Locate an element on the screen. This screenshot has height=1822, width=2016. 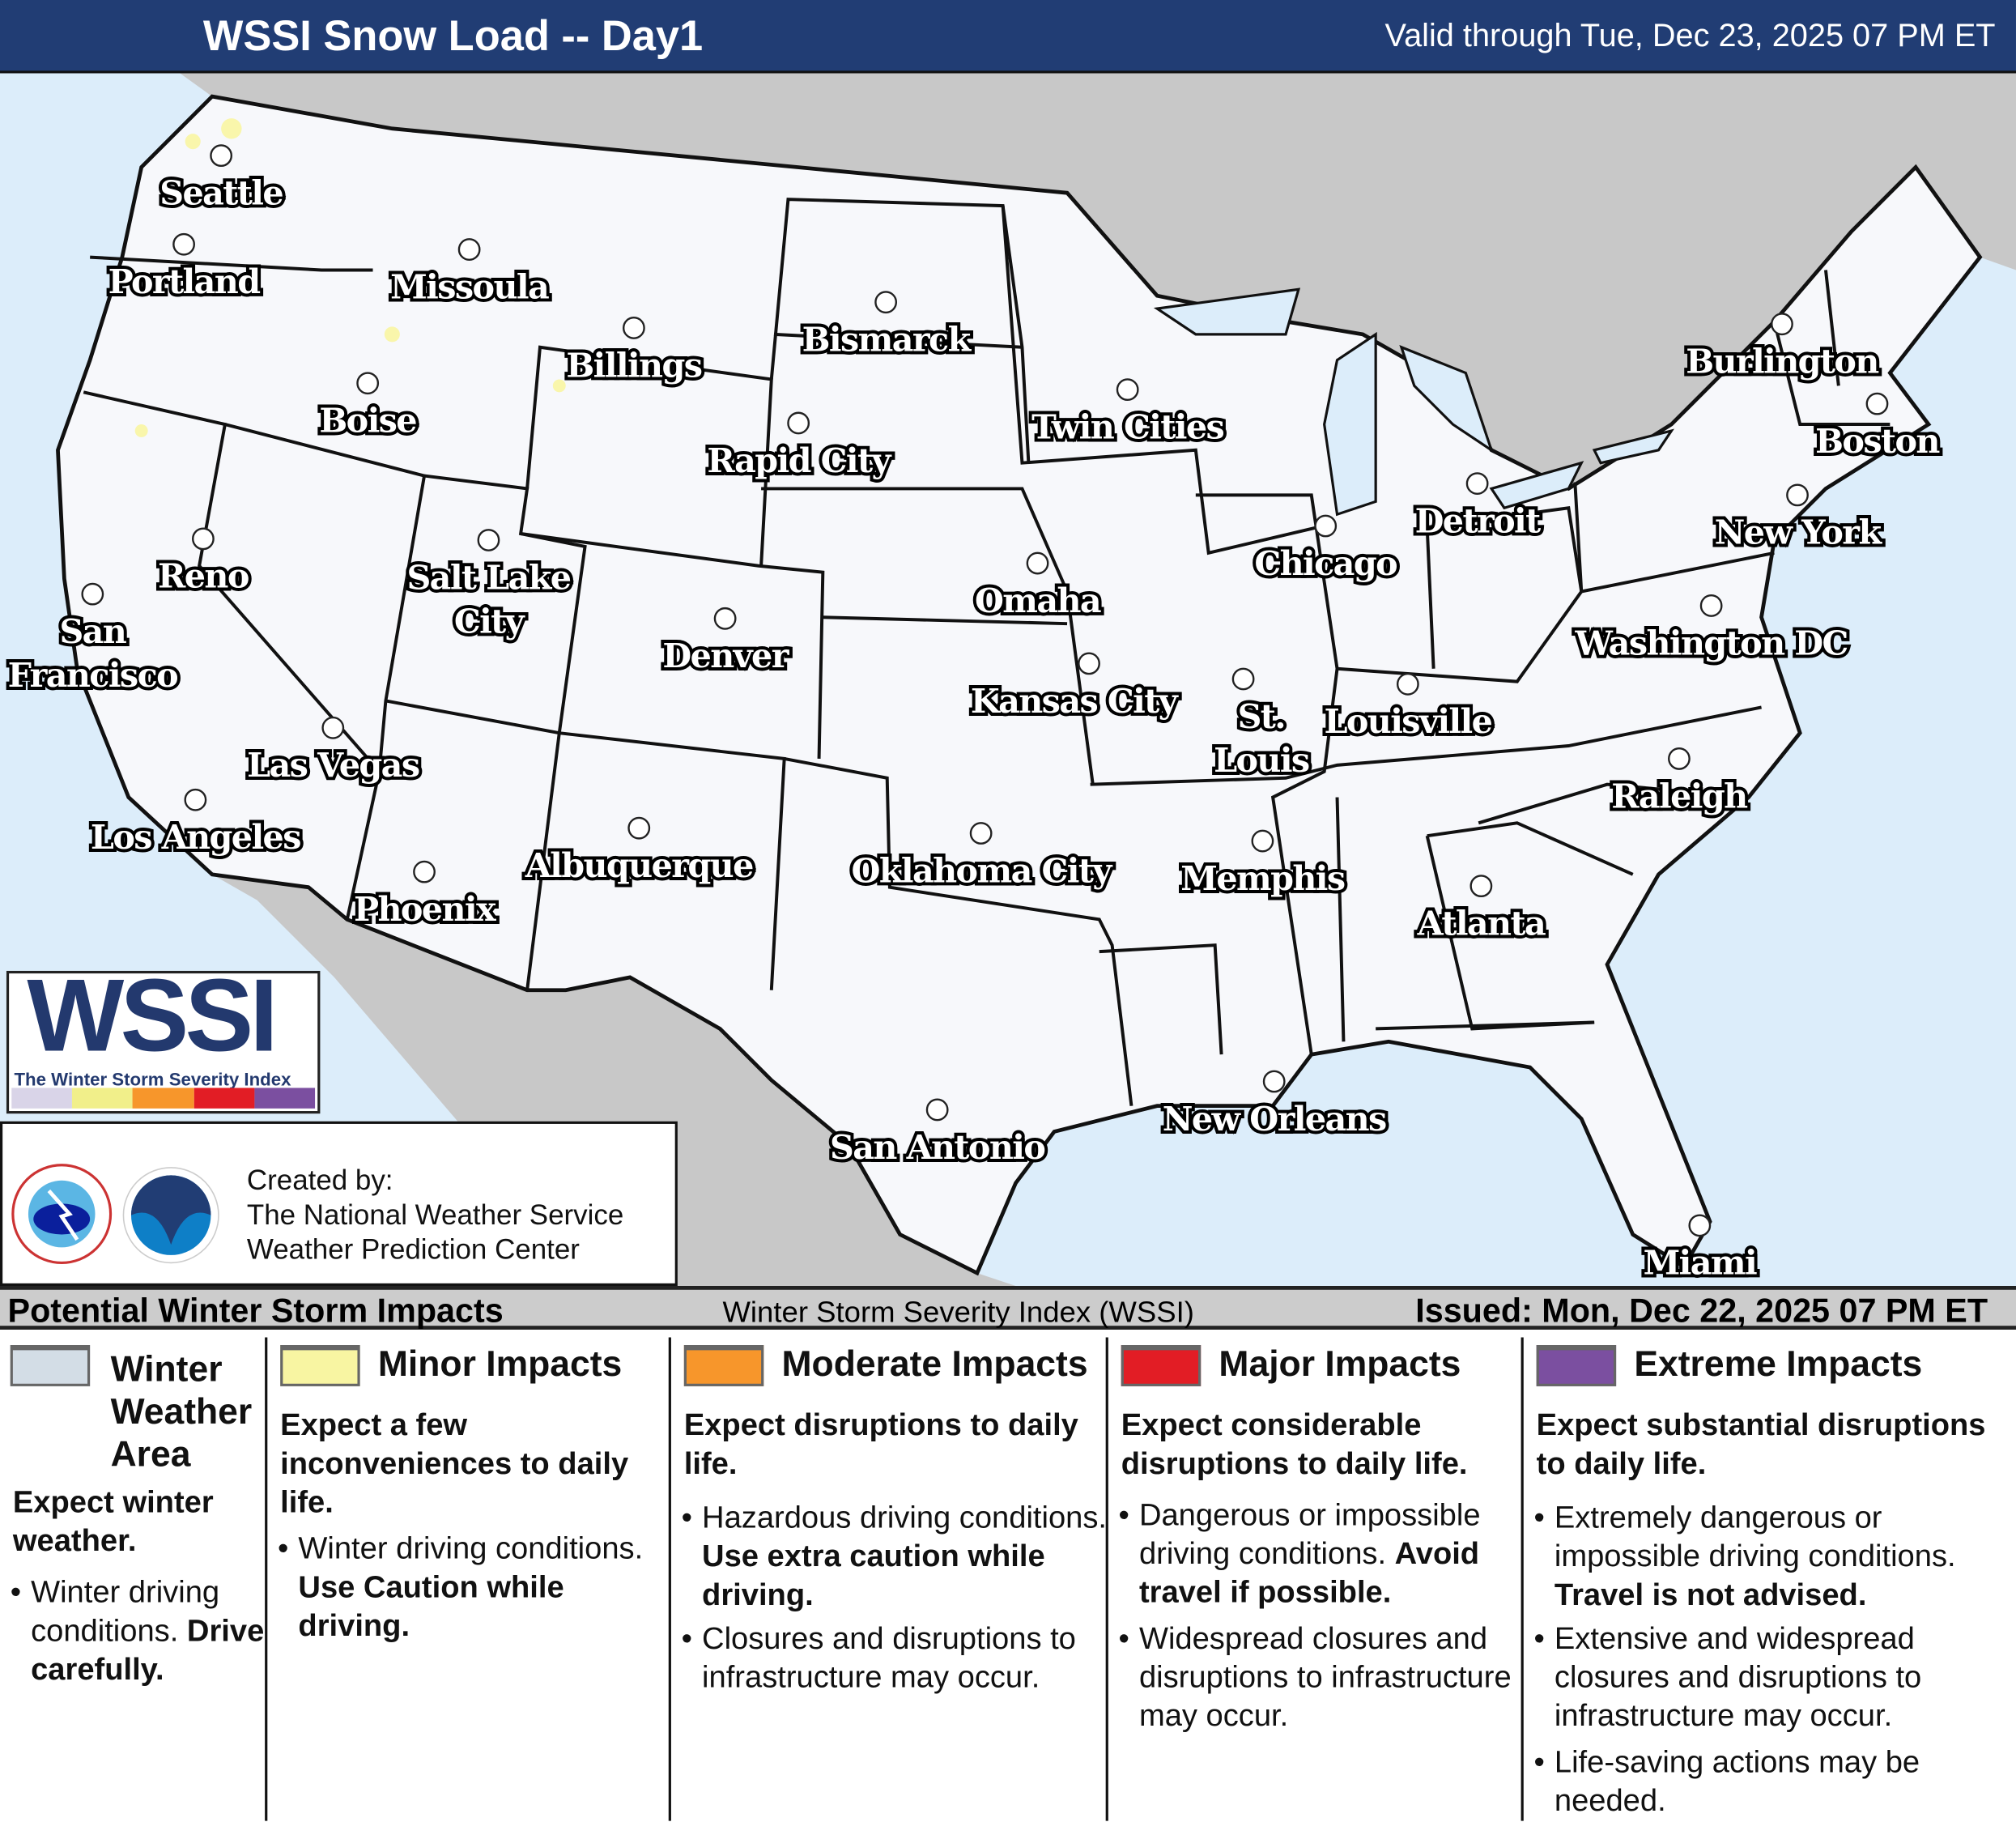
legend-heading: Potential Winter Storm Impacts is located at coordinates (256, 1311).